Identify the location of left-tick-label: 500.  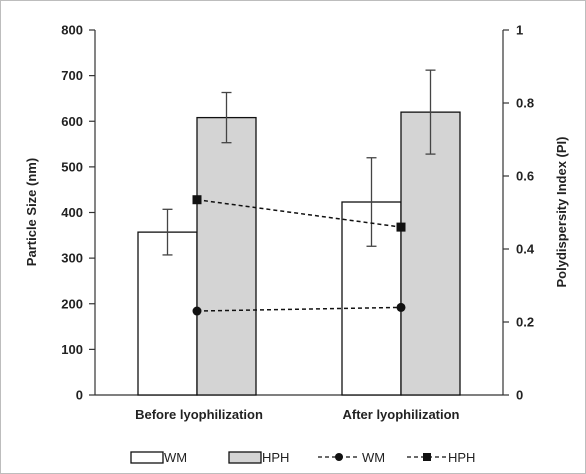
(72, 166).